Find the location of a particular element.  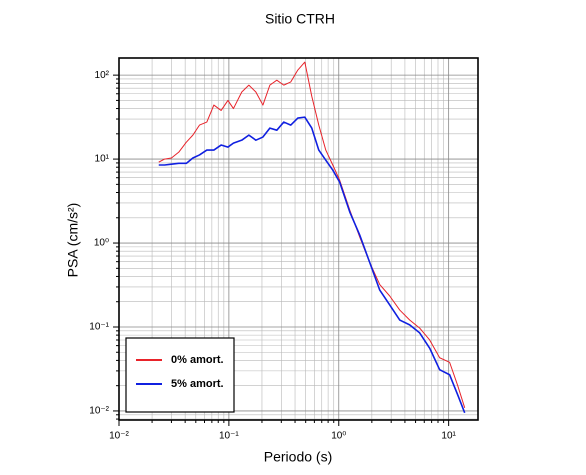

legend-label: 5% amort. is located at coordinates (197, 384).